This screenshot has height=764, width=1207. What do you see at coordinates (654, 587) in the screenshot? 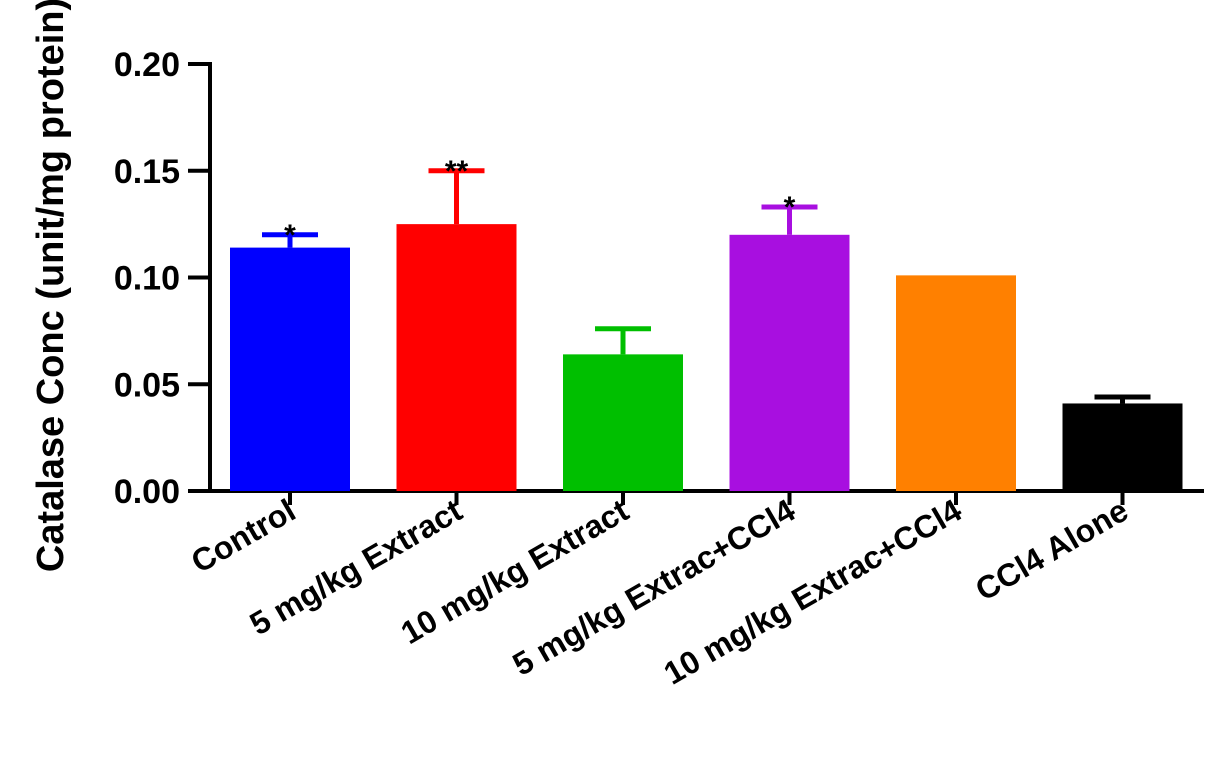
I see `x-tick-label: 5 mg/kg Extrac+CCl4` at bounding box center [654, 587].